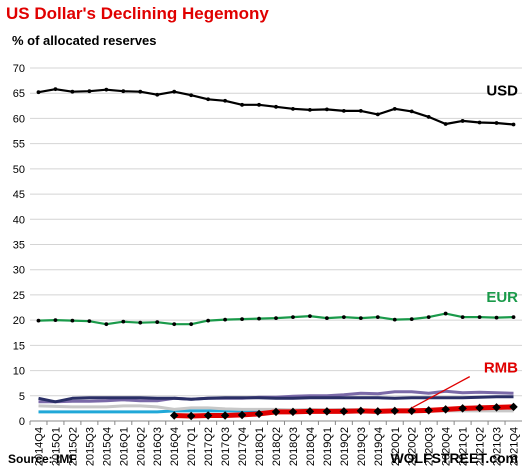  Describe the element at coordinates (84, 40) in the screenshot. I see `chart-subtitle: % of allocated reserves` at that location.